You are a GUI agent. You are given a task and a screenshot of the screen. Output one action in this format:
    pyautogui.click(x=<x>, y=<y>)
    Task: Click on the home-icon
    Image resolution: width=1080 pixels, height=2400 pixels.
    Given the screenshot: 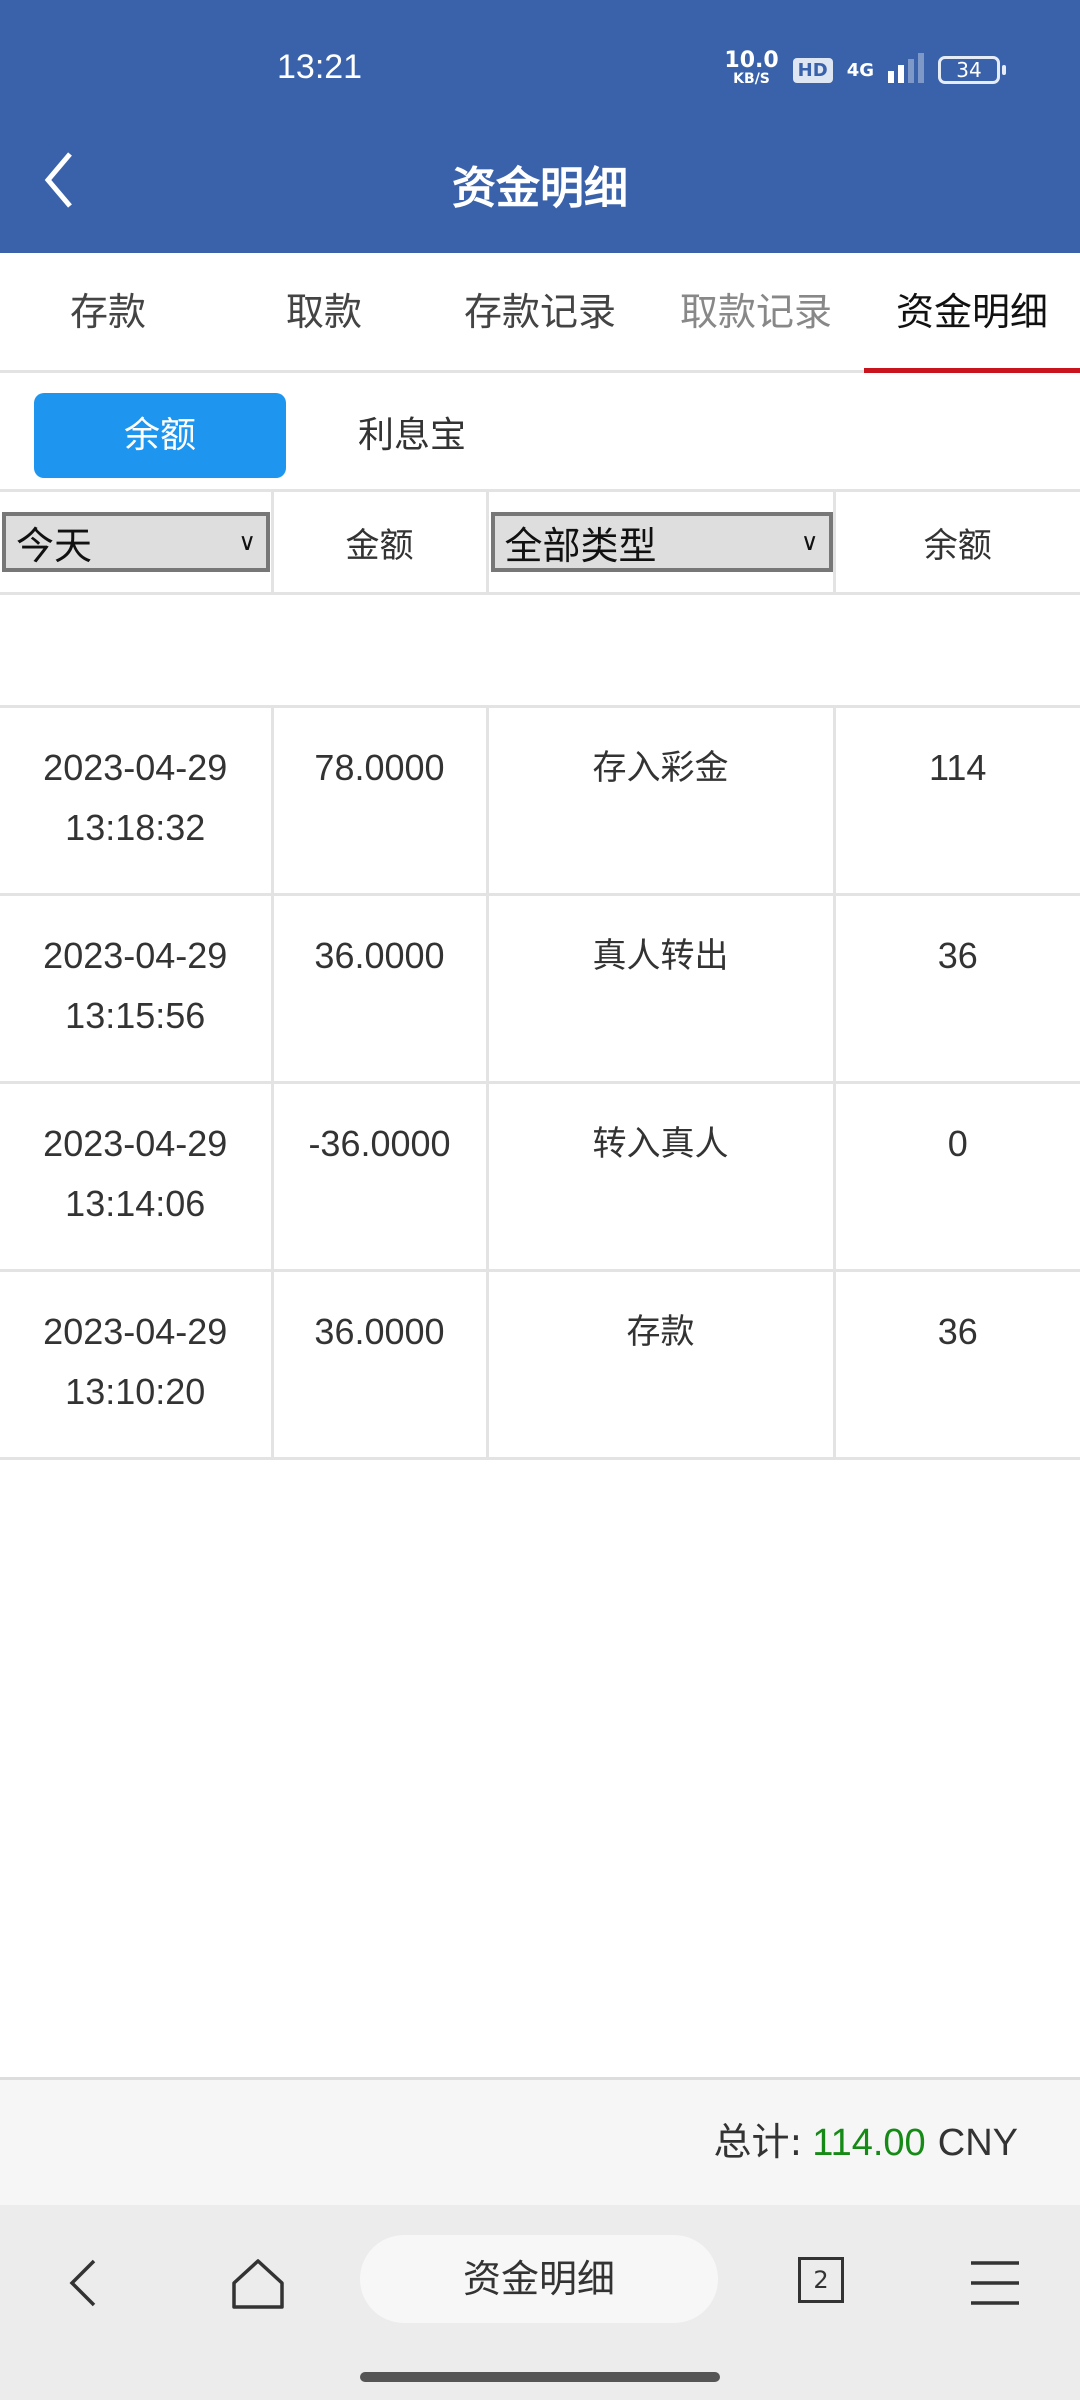 What is the action you would take?
    pyautogui.click(x=258, y=2283)
    